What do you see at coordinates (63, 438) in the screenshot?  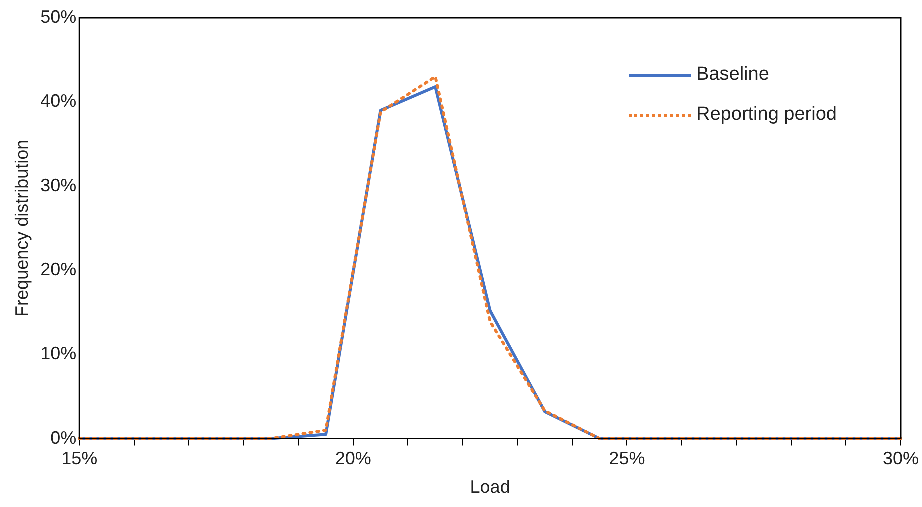 I see `y-tick-label: 0%` at bounding box center [63, 438].